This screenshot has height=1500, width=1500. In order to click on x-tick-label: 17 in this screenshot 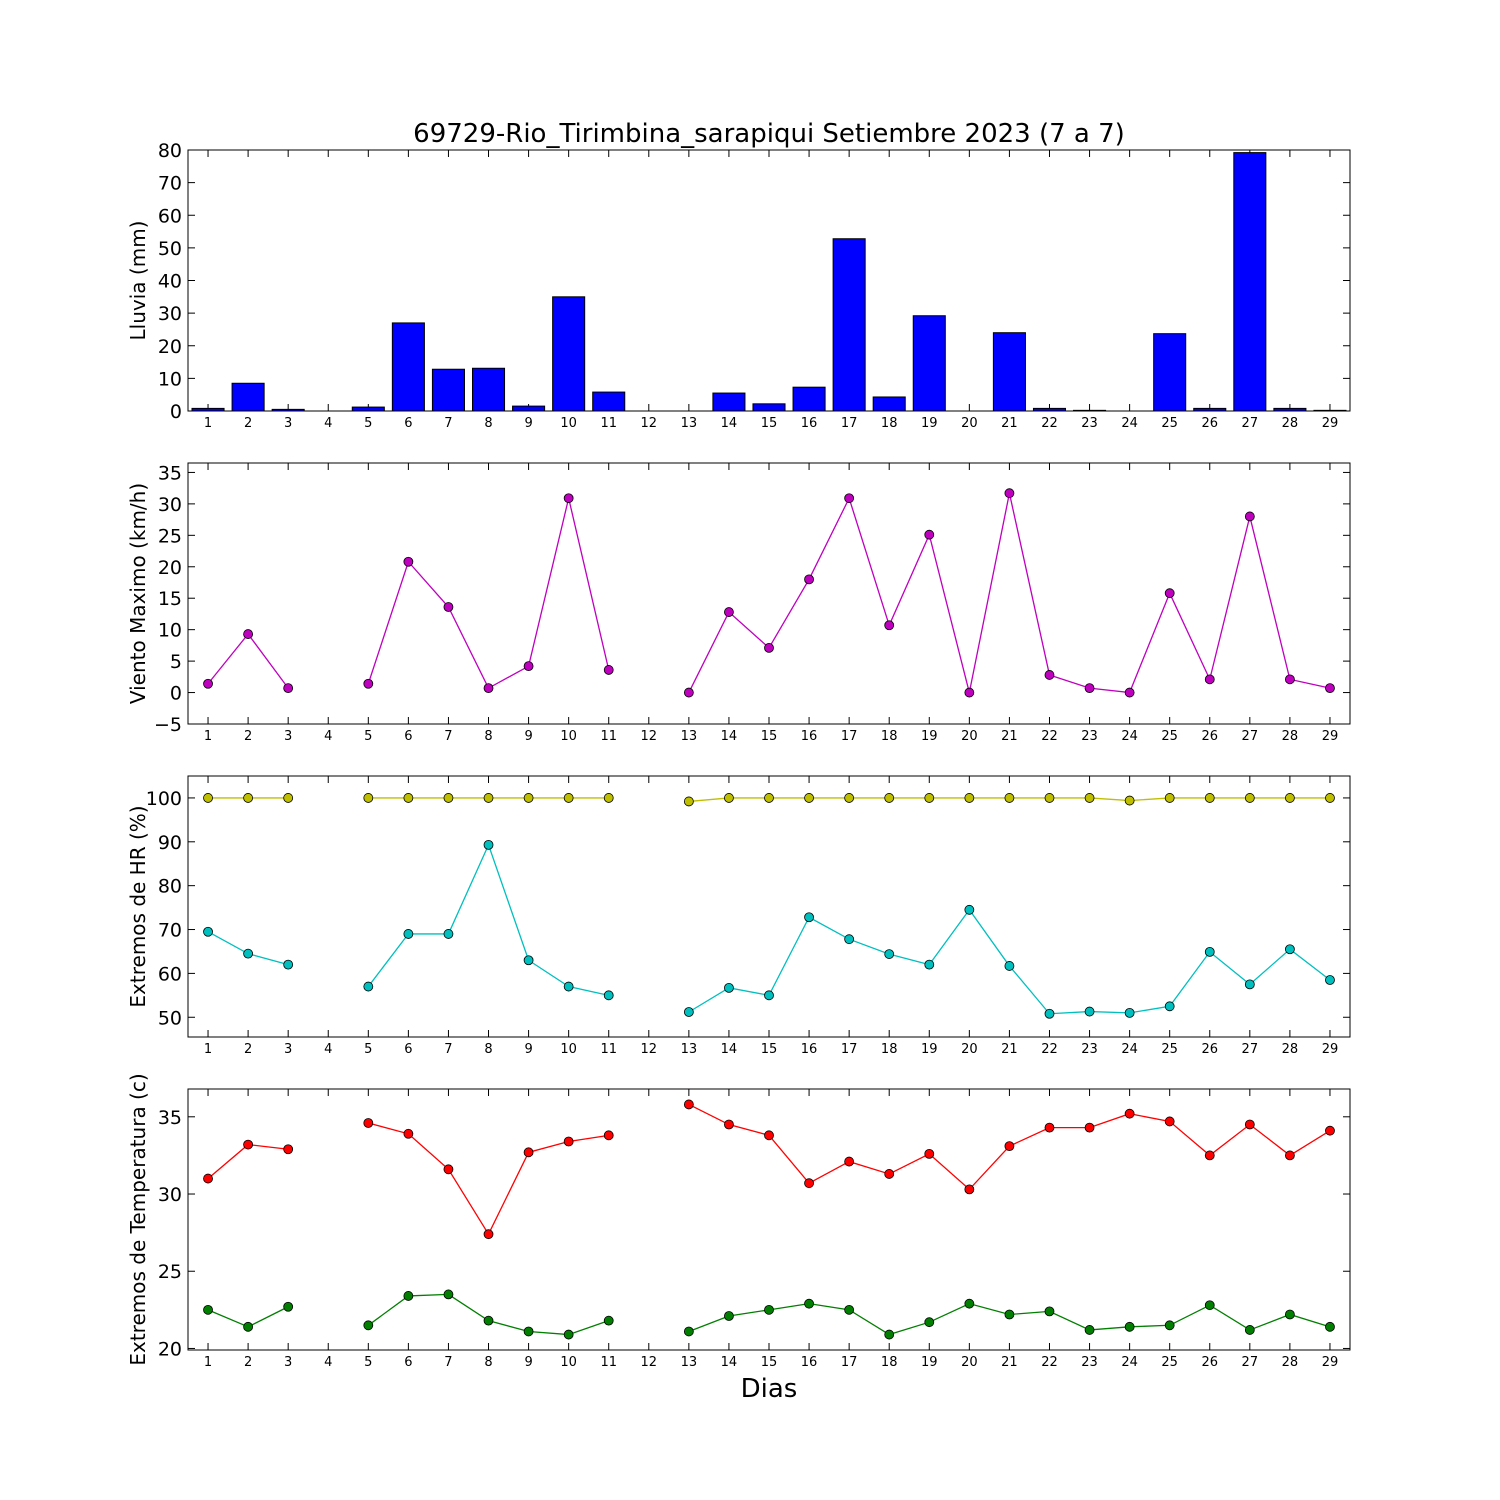, I will do `click(849, 423)`.